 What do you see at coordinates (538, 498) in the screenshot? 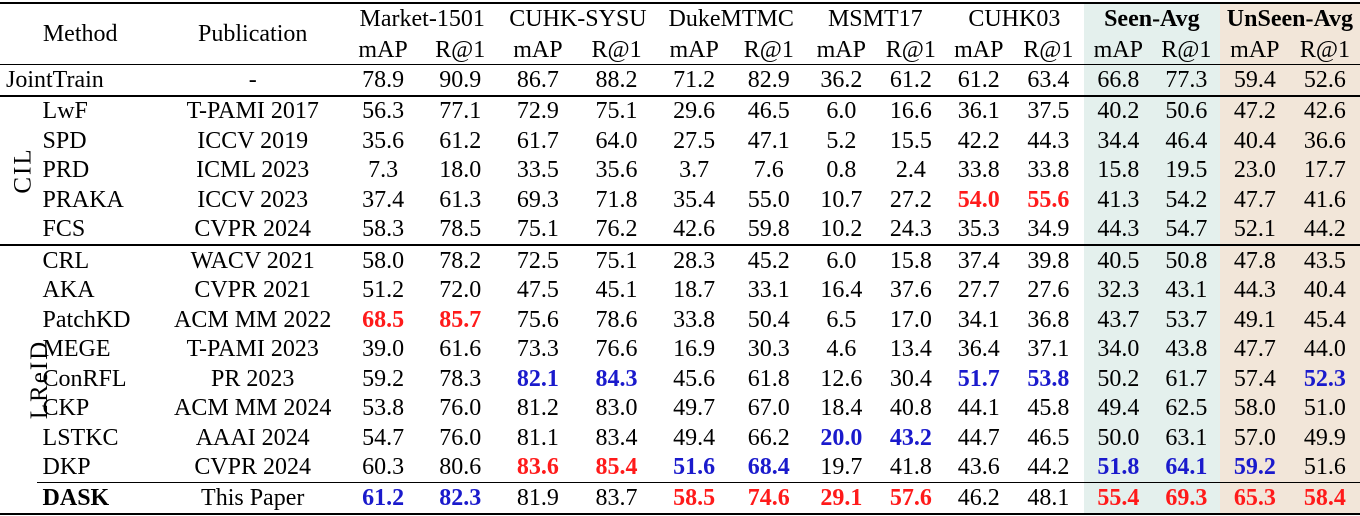
I see `value-cell: 81.9` at bounding box center [538, 498].